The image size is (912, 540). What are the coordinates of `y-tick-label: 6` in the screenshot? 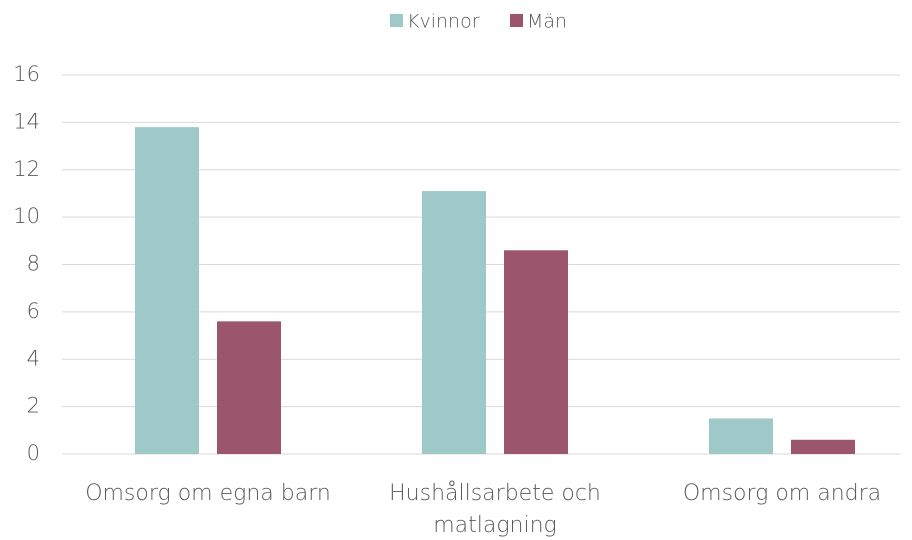 It's located at (33, 311).